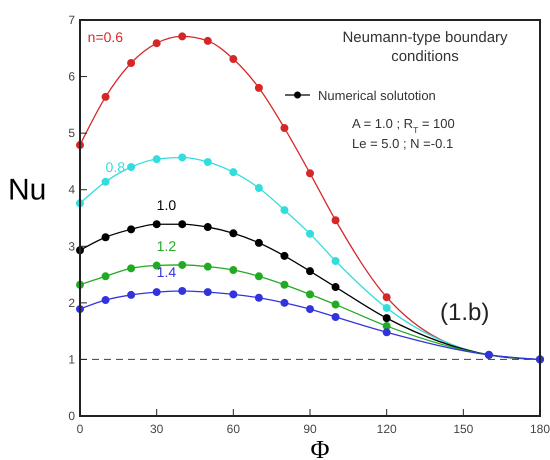 This screenshot has width=550, height=460. Describe the element at coordinates (166, 272) in the screenshot. I see `series-label: 1.4` at that location.